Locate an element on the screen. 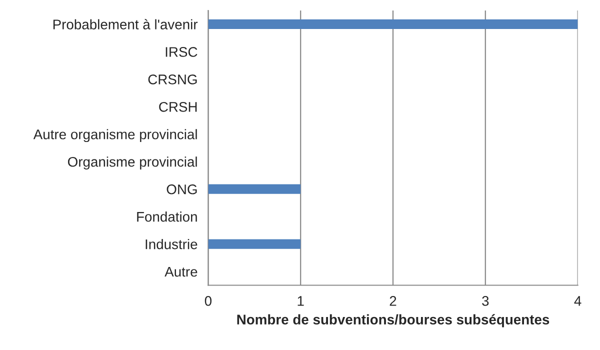 The image size is (600, 350). x-tick-label: 0 is located at coordinates (208, 301).